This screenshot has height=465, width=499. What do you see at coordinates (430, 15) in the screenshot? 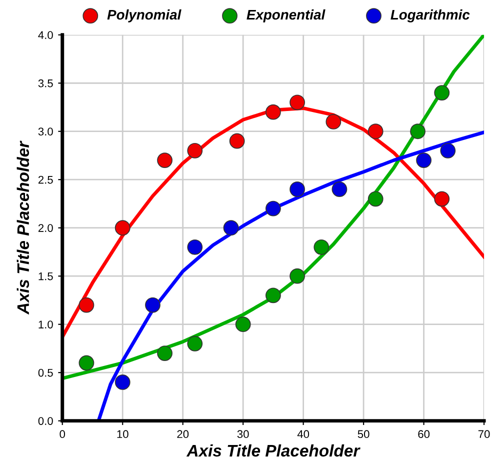
I see `legend-label: Logarithmic` at bounding box center [430, 15].